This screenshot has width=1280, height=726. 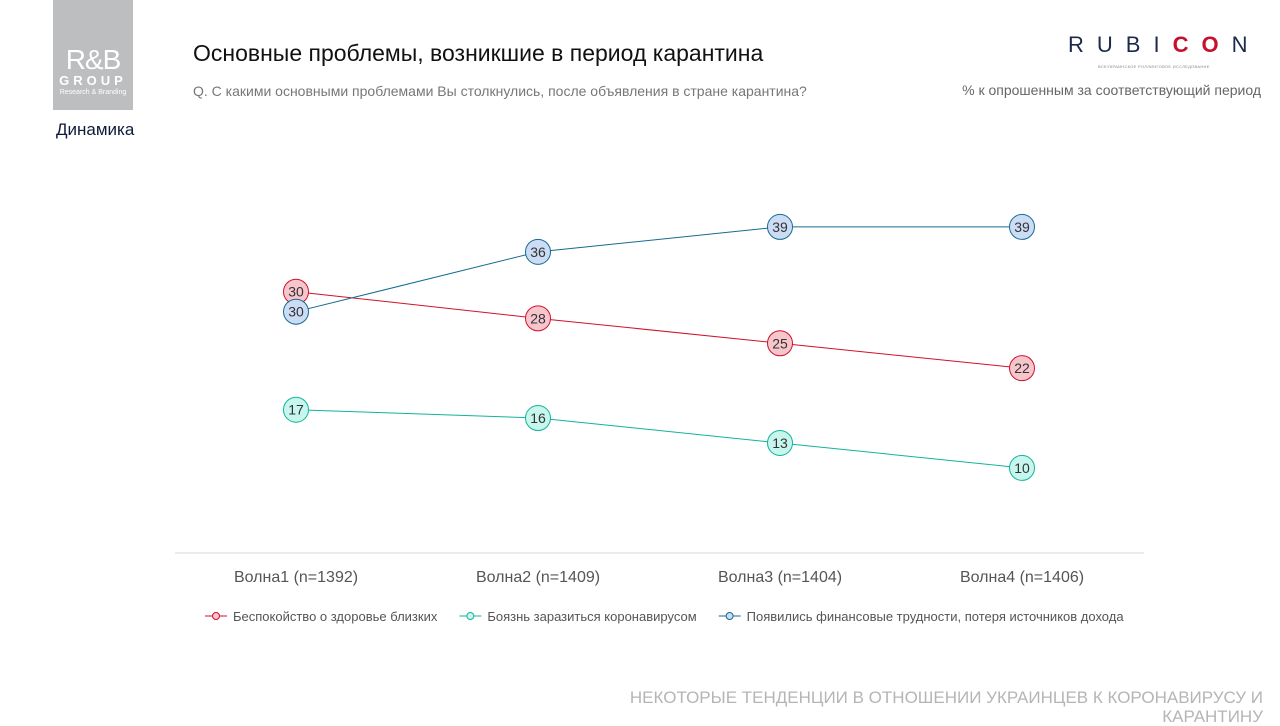 I want to click on x-tick-label: Волна3 (n=1404), so click(x=780, y=577).